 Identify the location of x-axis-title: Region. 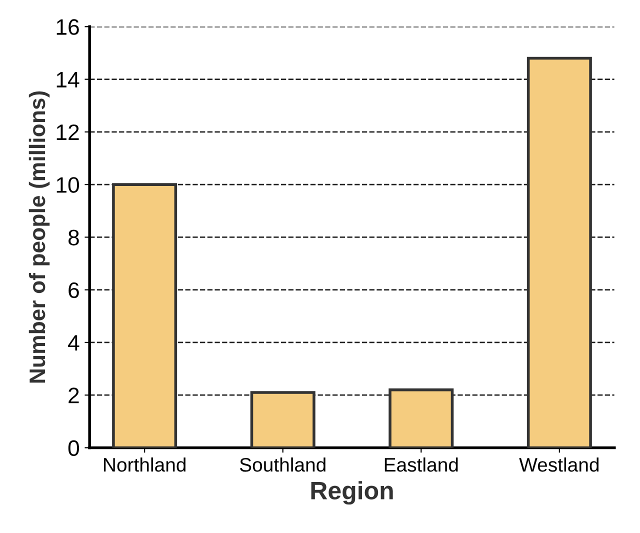
(352, 493).